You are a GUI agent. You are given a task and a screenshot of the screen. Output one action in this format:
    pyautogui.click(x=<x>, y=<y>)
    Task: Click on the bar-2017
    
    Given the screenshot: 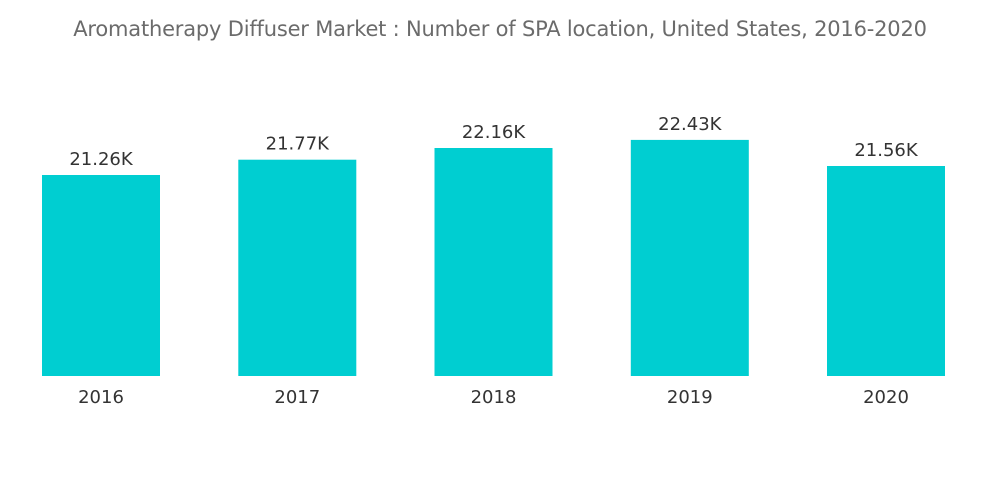 What is the action you would take?
    pyautogui.click(x=297, y=267)
    